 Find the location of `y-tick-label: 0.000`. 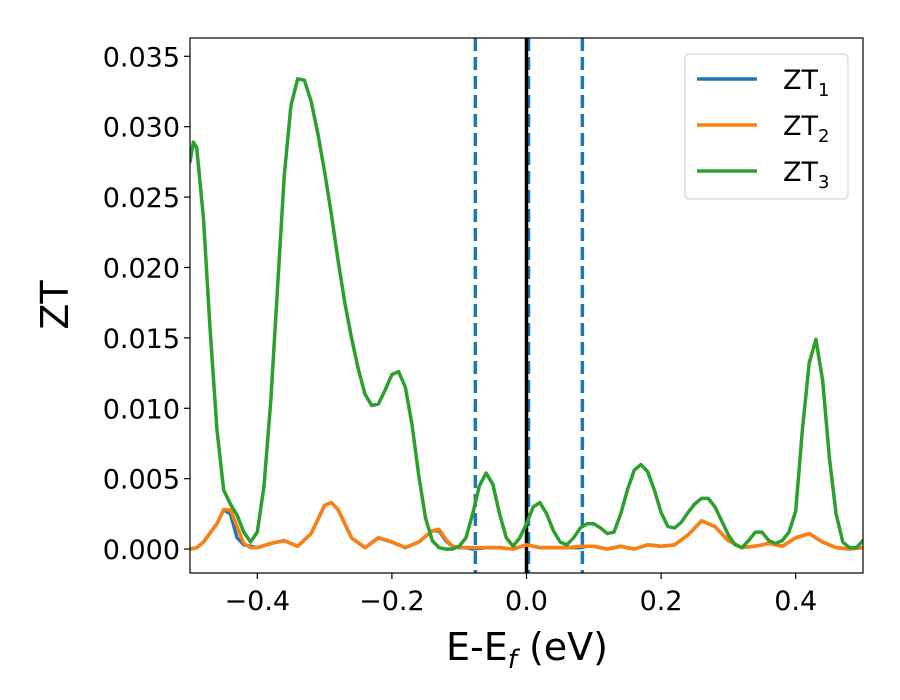

y-tick-label: 0.000 is located at coordinates (141, 550).